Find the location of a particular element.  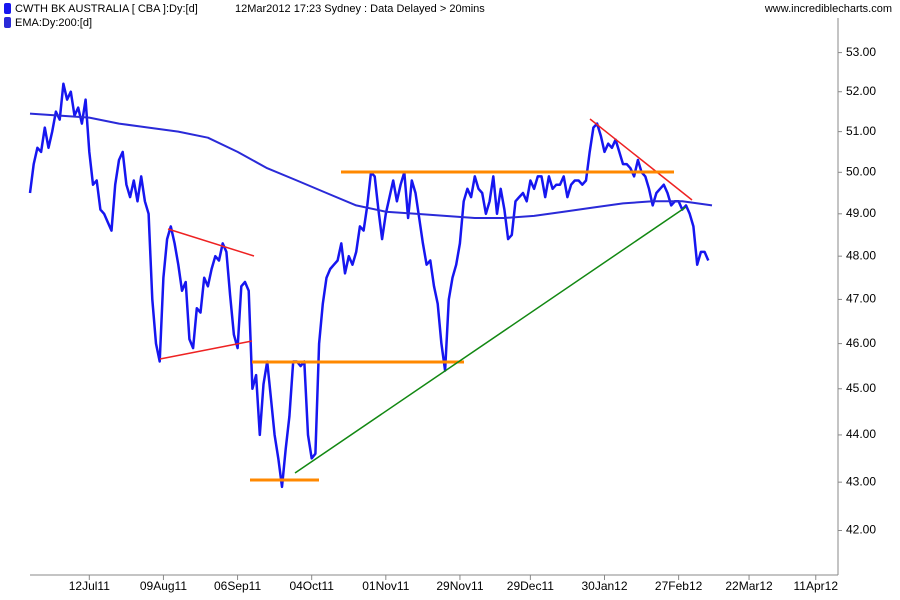

x-tick-label: 27Feb12 is located at coordinates (679, 586).